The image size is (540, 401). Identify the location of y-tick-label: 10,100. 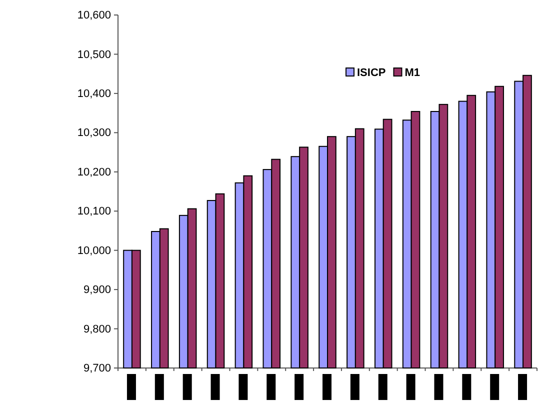
(94, 212).